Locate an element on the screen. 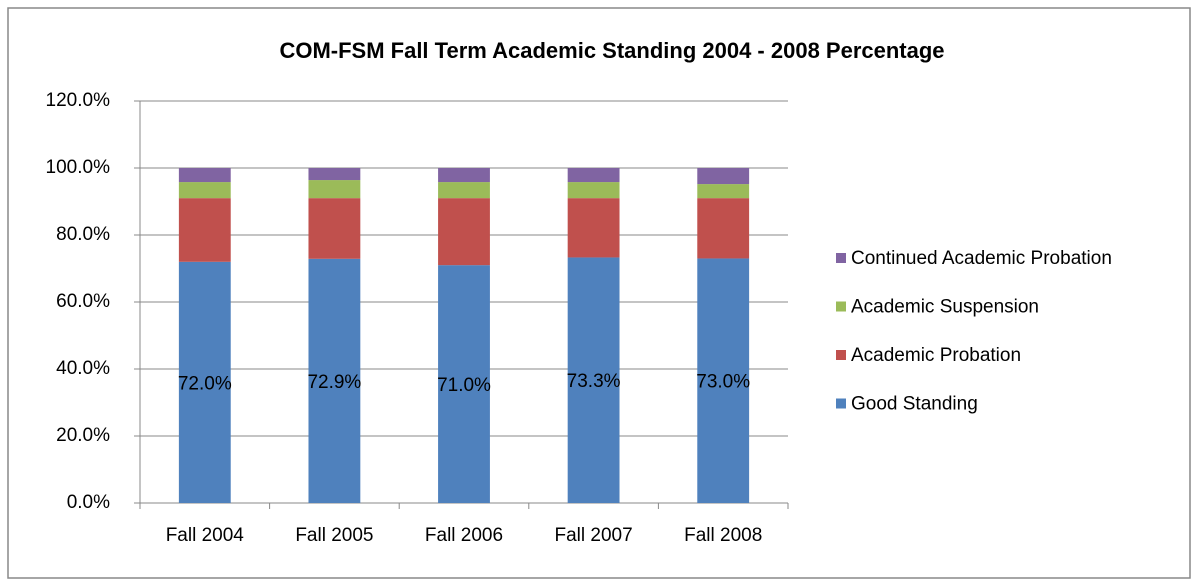 This screenshot has width=1199, height=587. legend-label: Academic Probation is located at coordinates (936, 355).